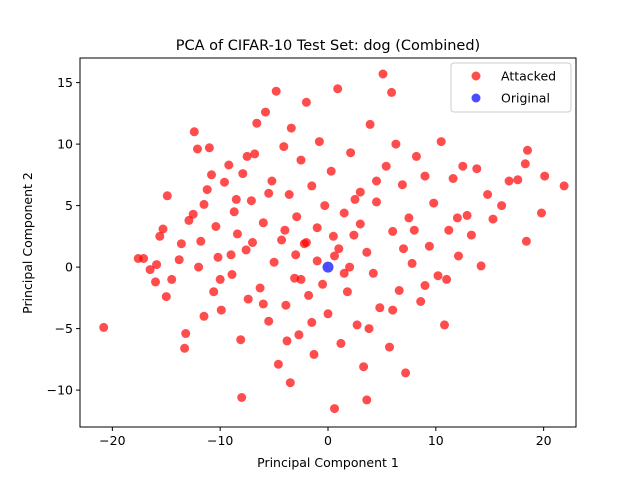 This screenshot has height=480, width=640. Describe the element at coordinates (69, 267) in the screenshot. I see `y-tick-label: 0` at that location.